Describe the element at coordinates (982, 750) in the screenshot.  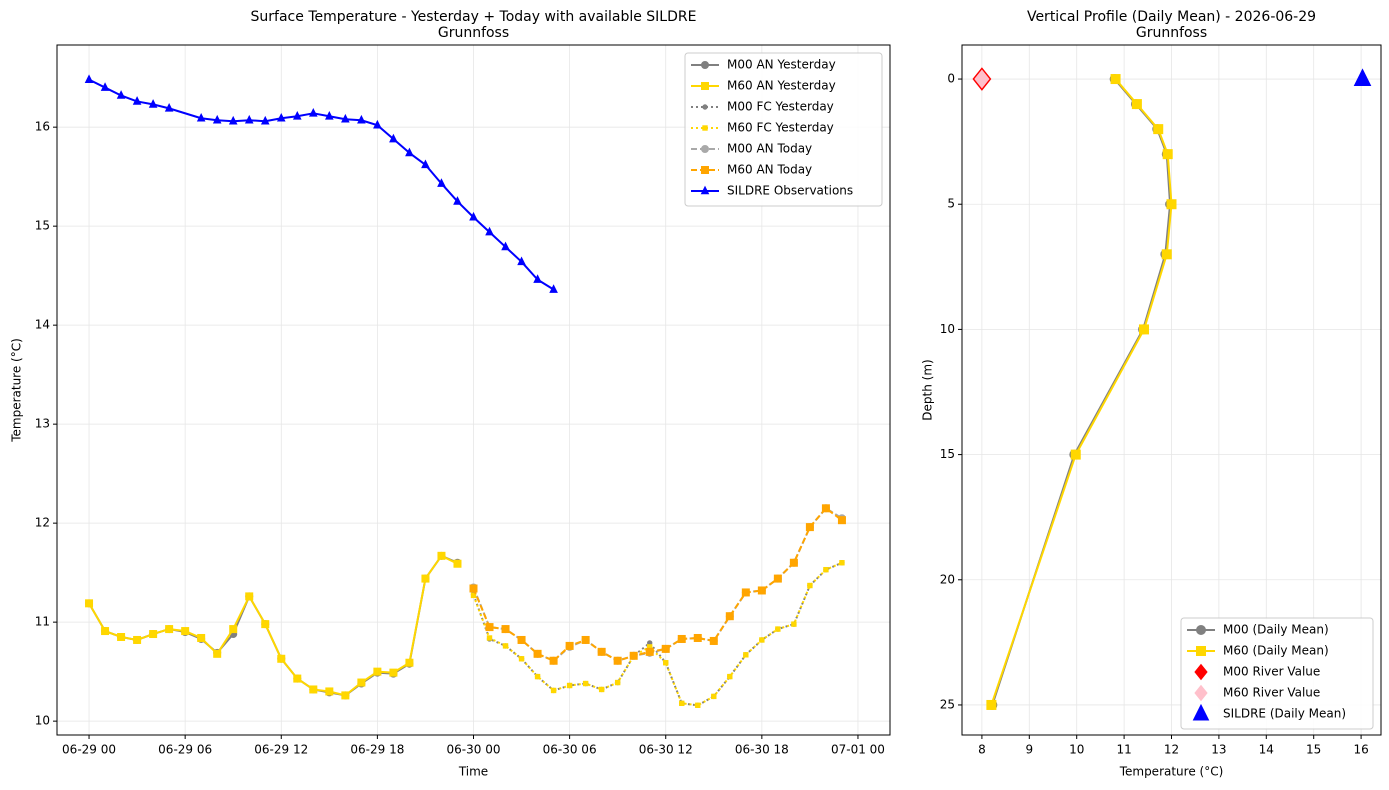
I see `x-tick-label: 8` at that location.